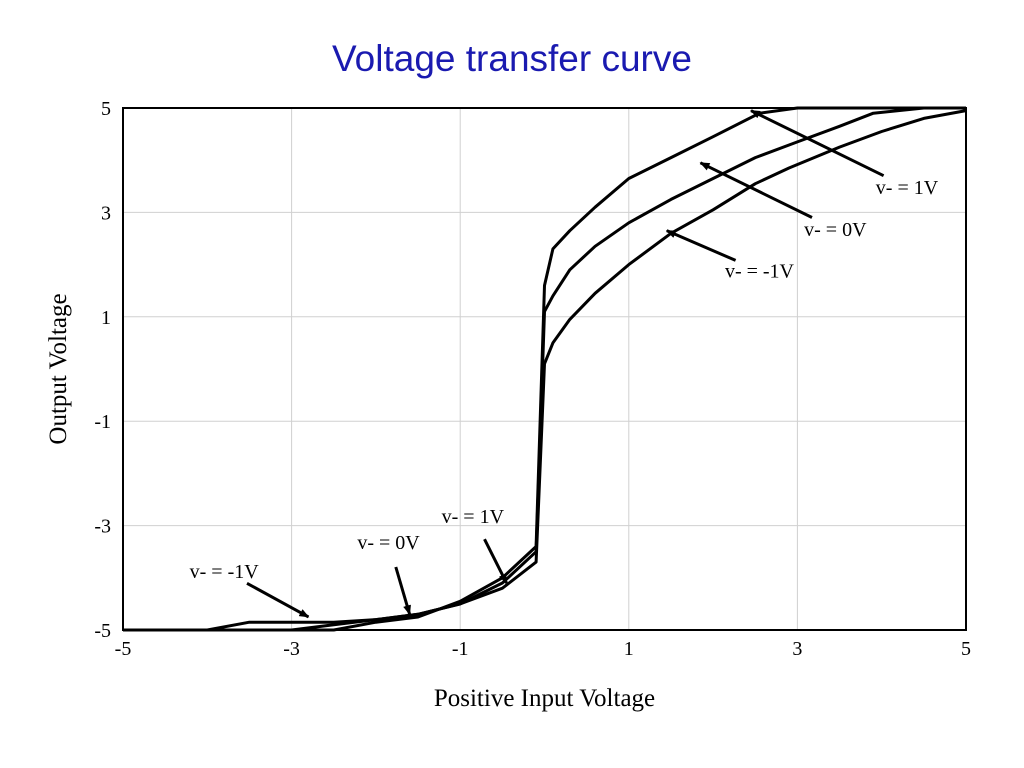 This screenshot has height=768, width=1024. I want to click on x-tick-label: -5, so click(123, 649).